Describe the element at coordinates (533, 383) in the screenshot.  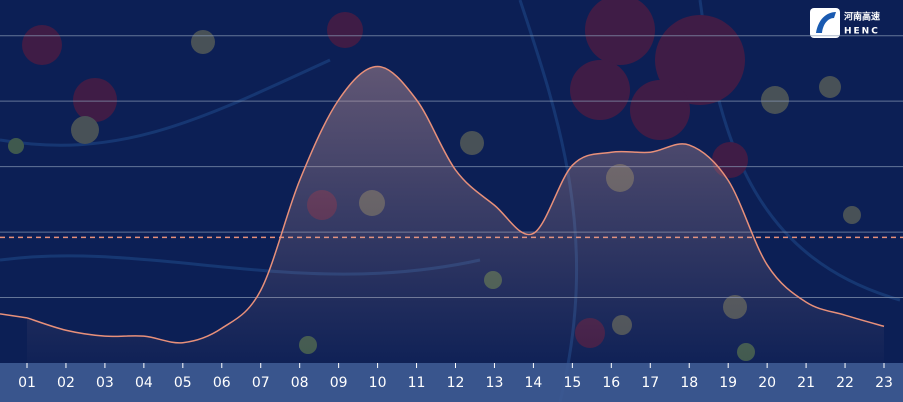
I see `x-tick-label: 14` at that location.